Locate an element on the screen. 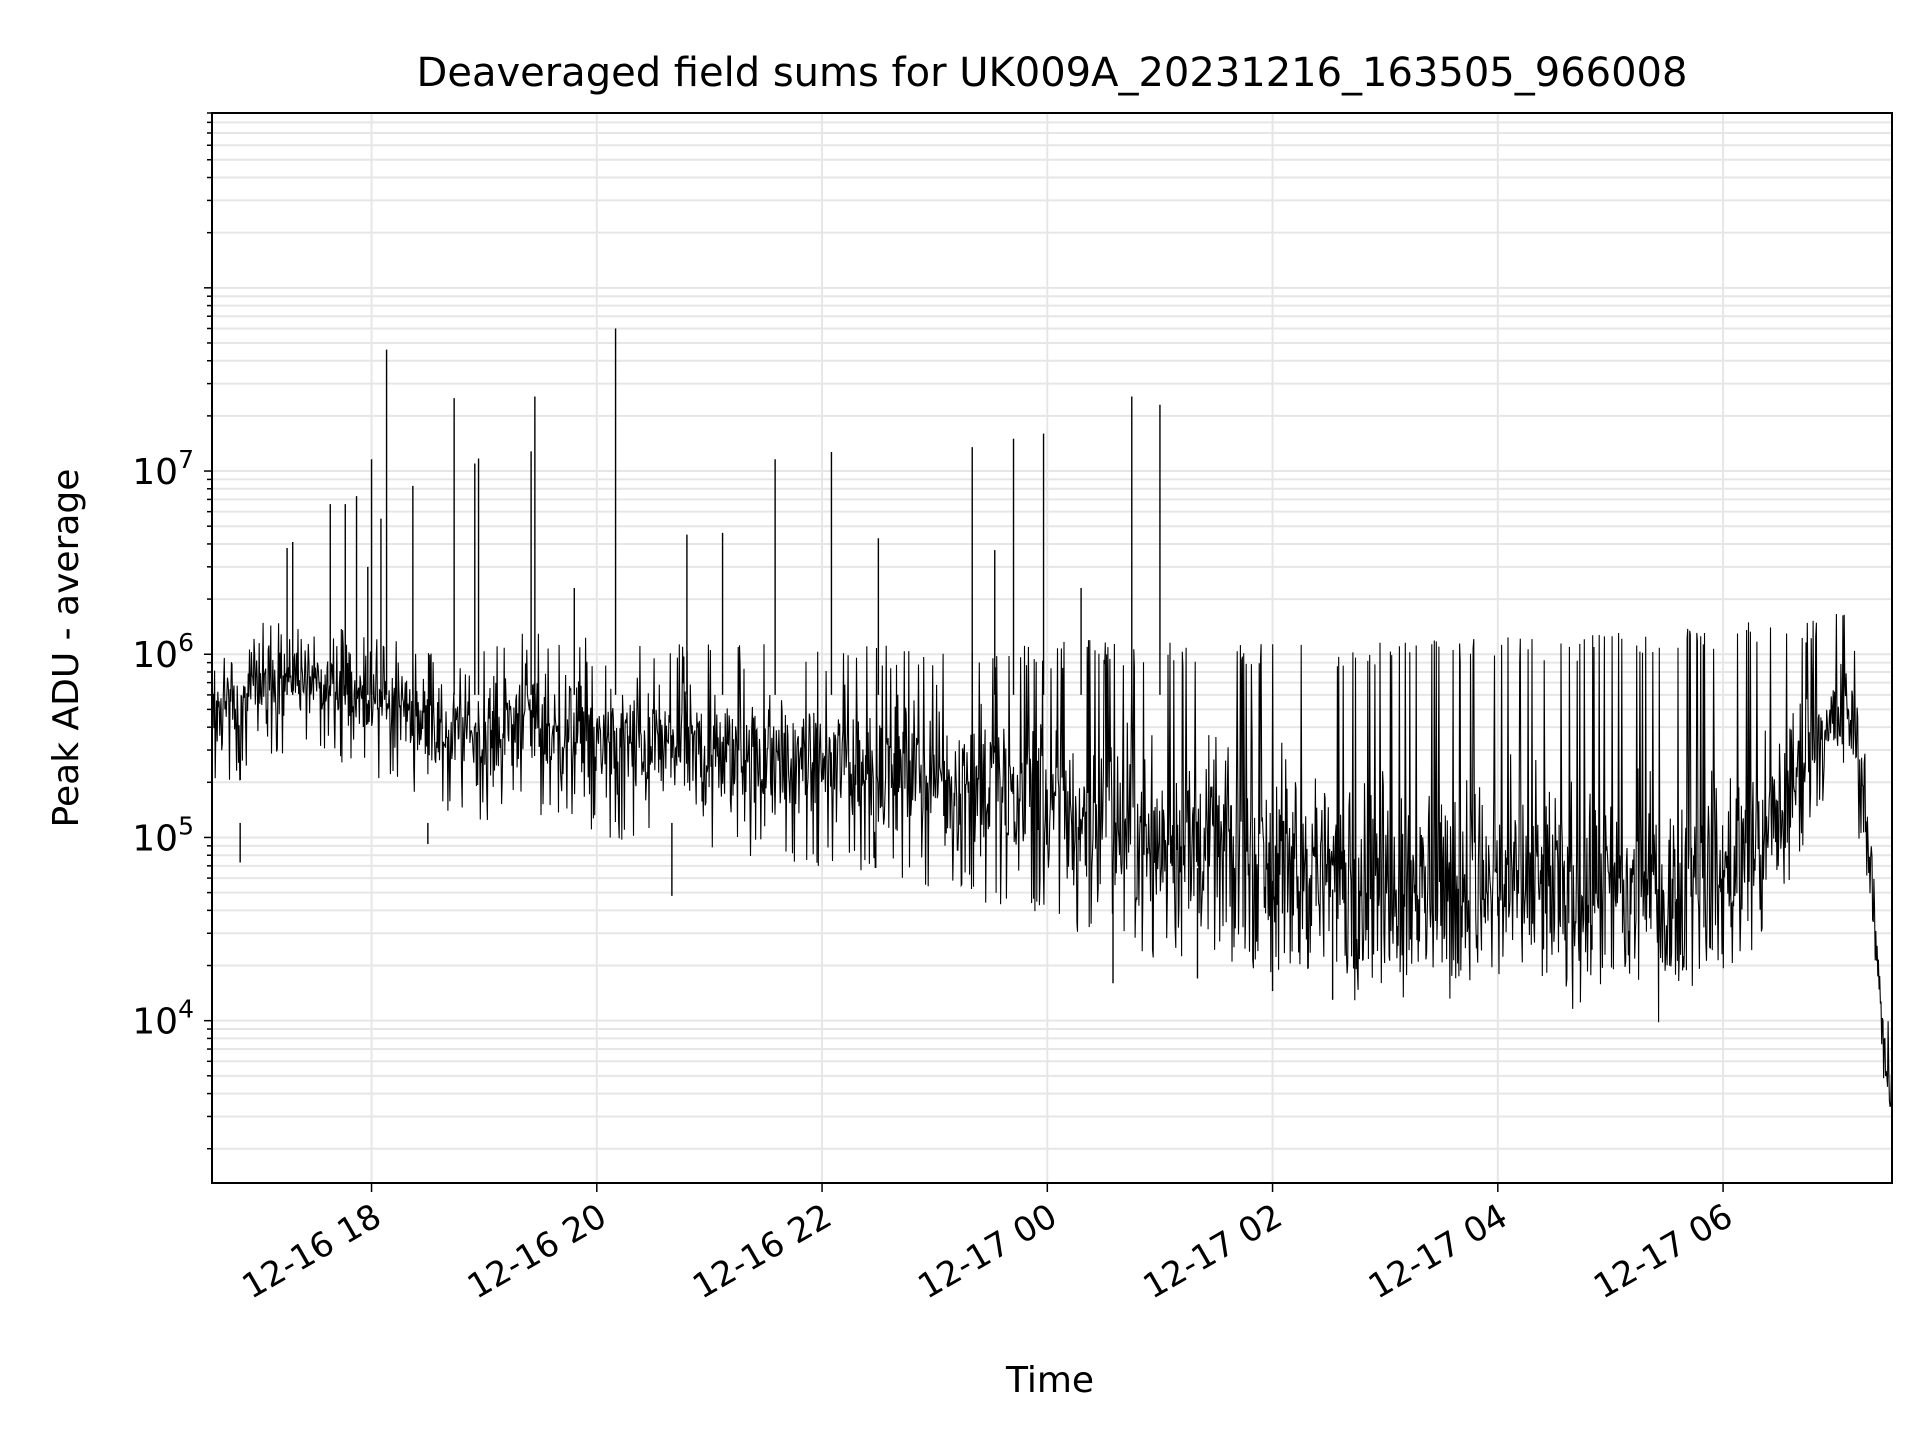 Image resolution: width=1920 pixels, height=1440 pixels. x-axis-label: Time is located at coordinates (1049, 1380).